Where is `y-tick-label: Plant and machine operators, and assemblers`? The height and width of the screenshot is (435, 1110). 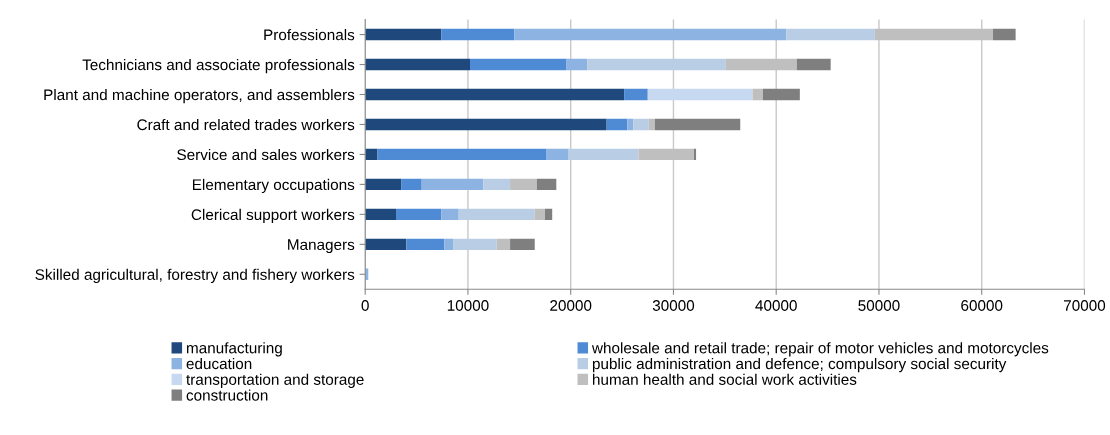
y-tick-label: Plant and machine operators, and assemblers is located at coordinates (199, 96).